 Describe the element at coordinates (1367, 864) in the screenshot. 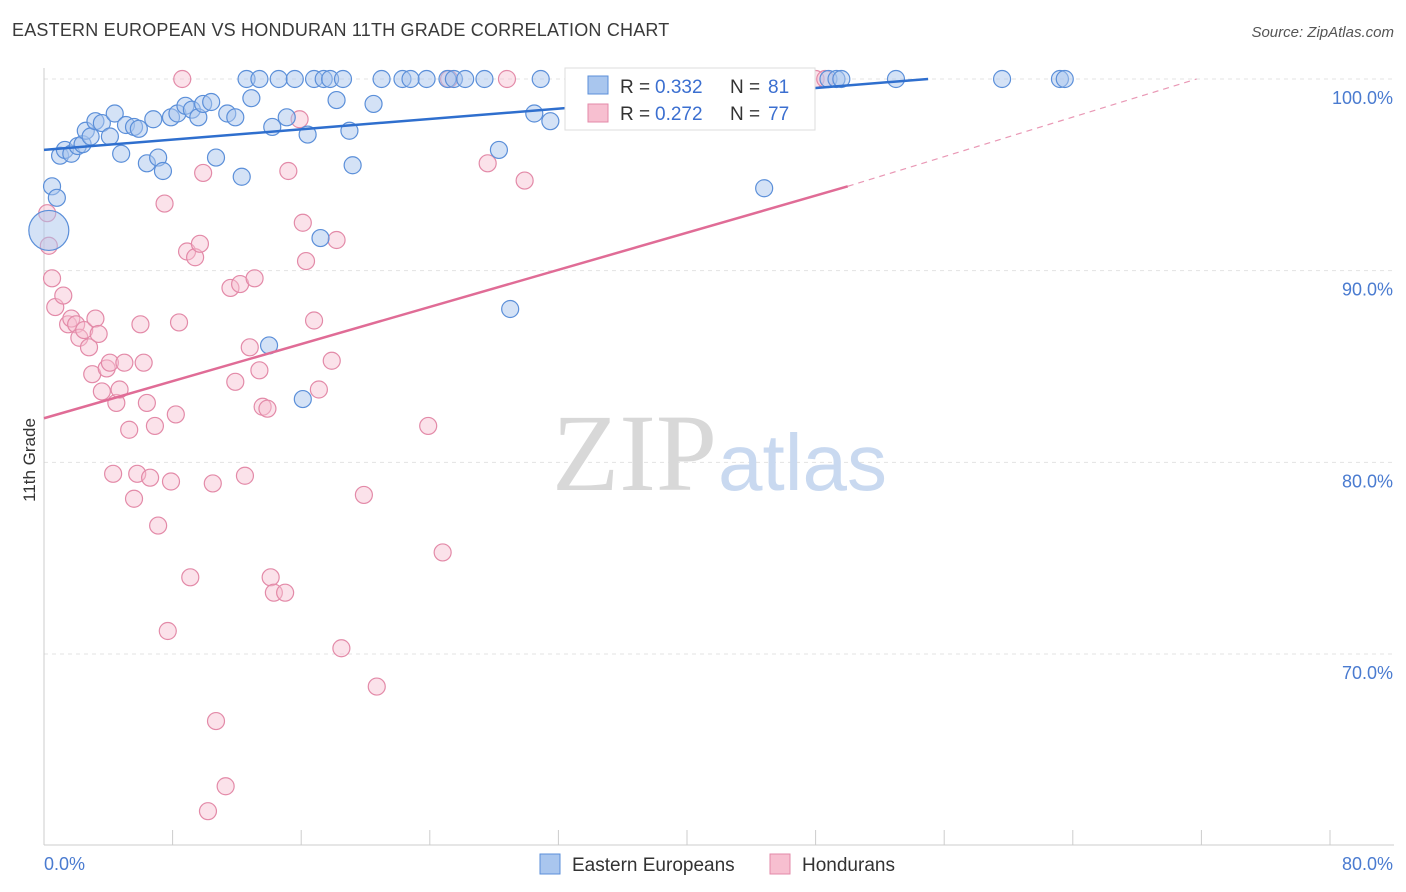

I see `x-tick-label: 80.0%` at that location.